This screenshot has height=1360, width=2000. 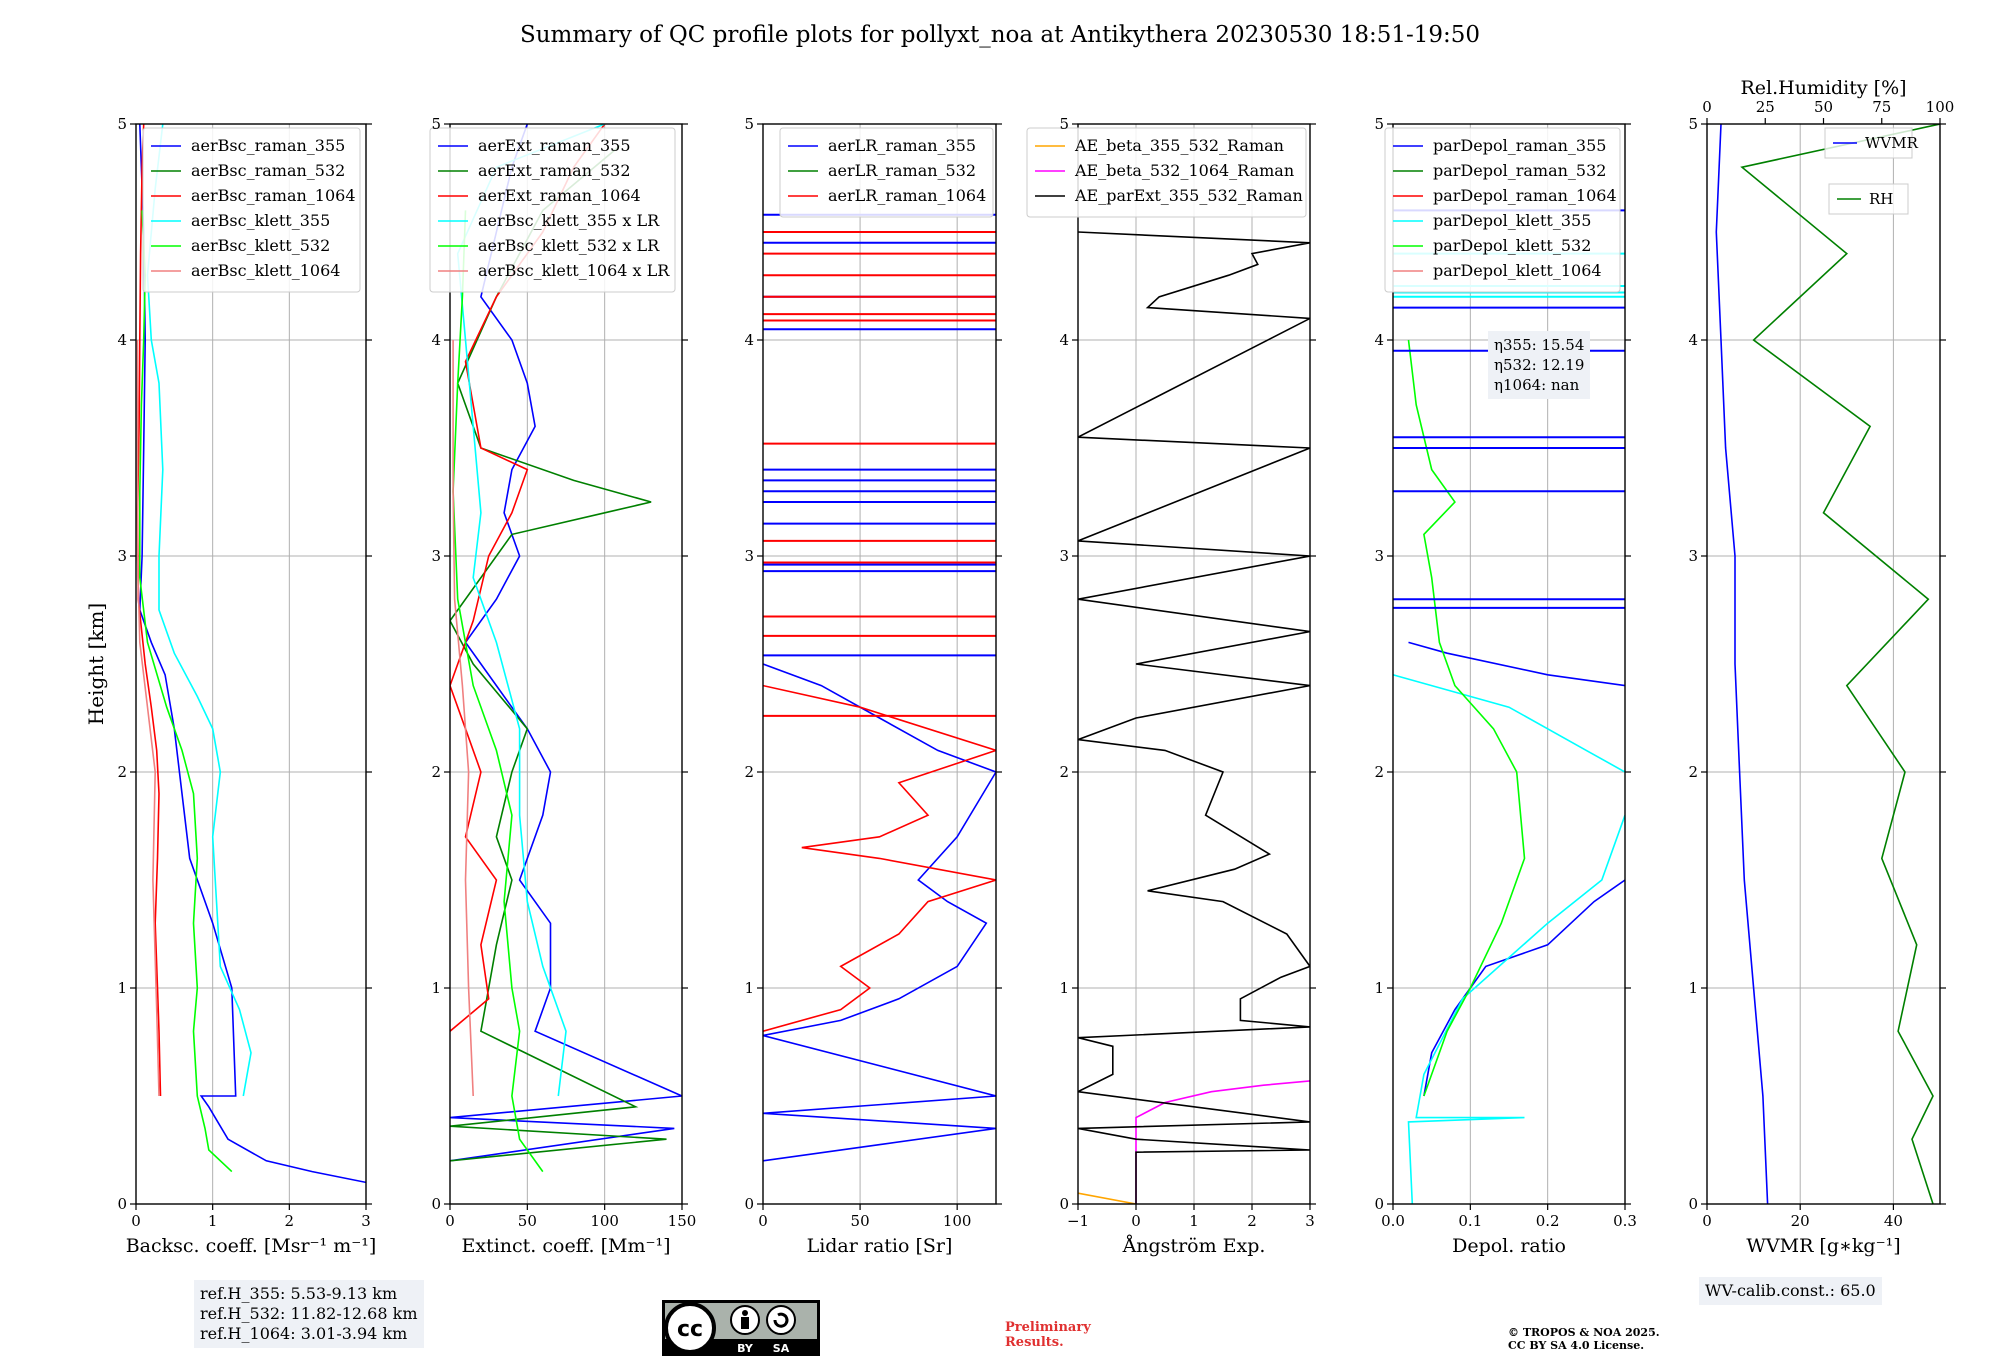 What do you see at coordinates (745, 1348) in the screenshot?
I see `by-label: BY` at bounding box center [745, 1348].